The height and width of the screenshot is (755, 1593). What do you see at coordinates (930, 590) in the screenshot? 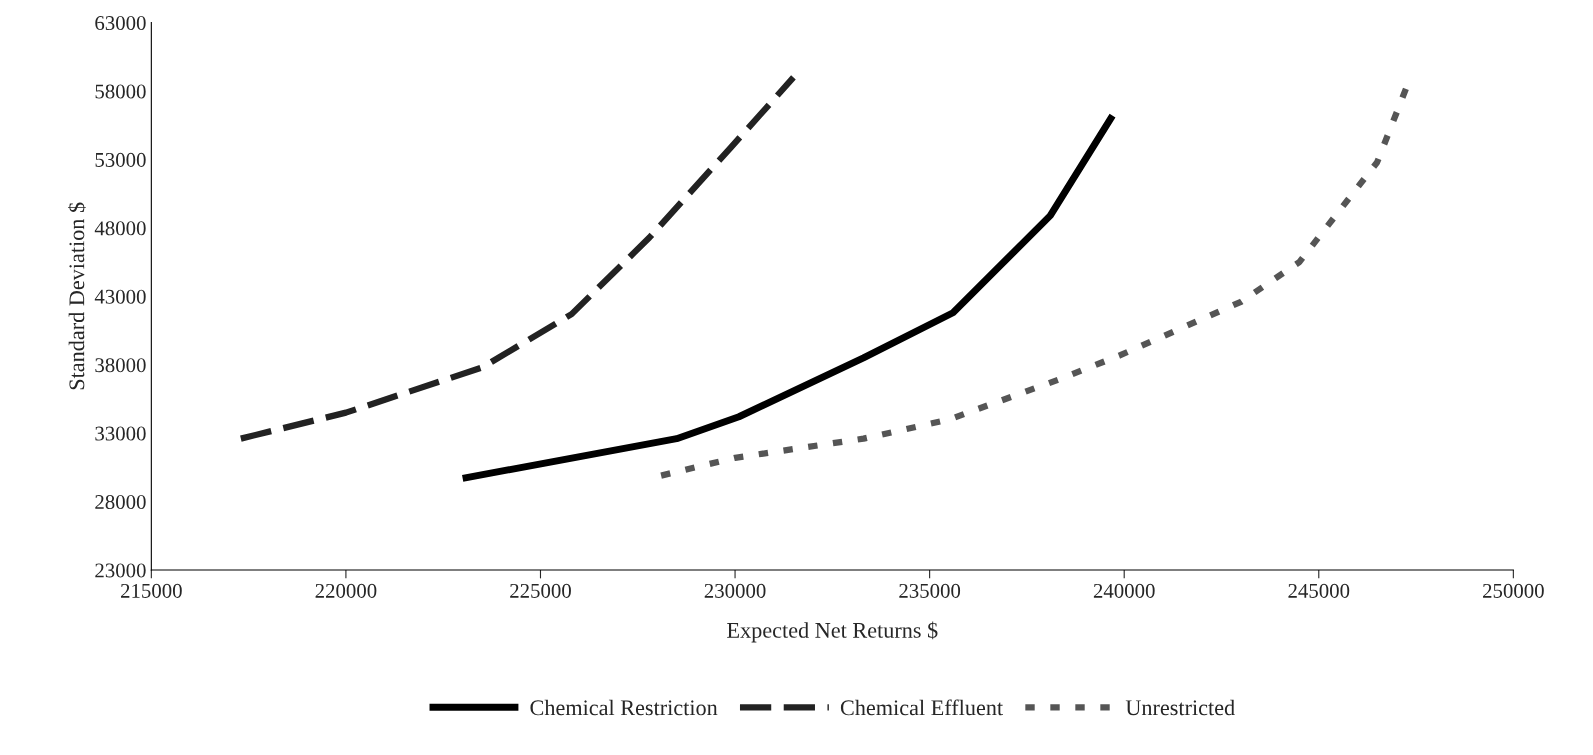
I see `x-tick-label: 235000` at bounding box center [930, 590].